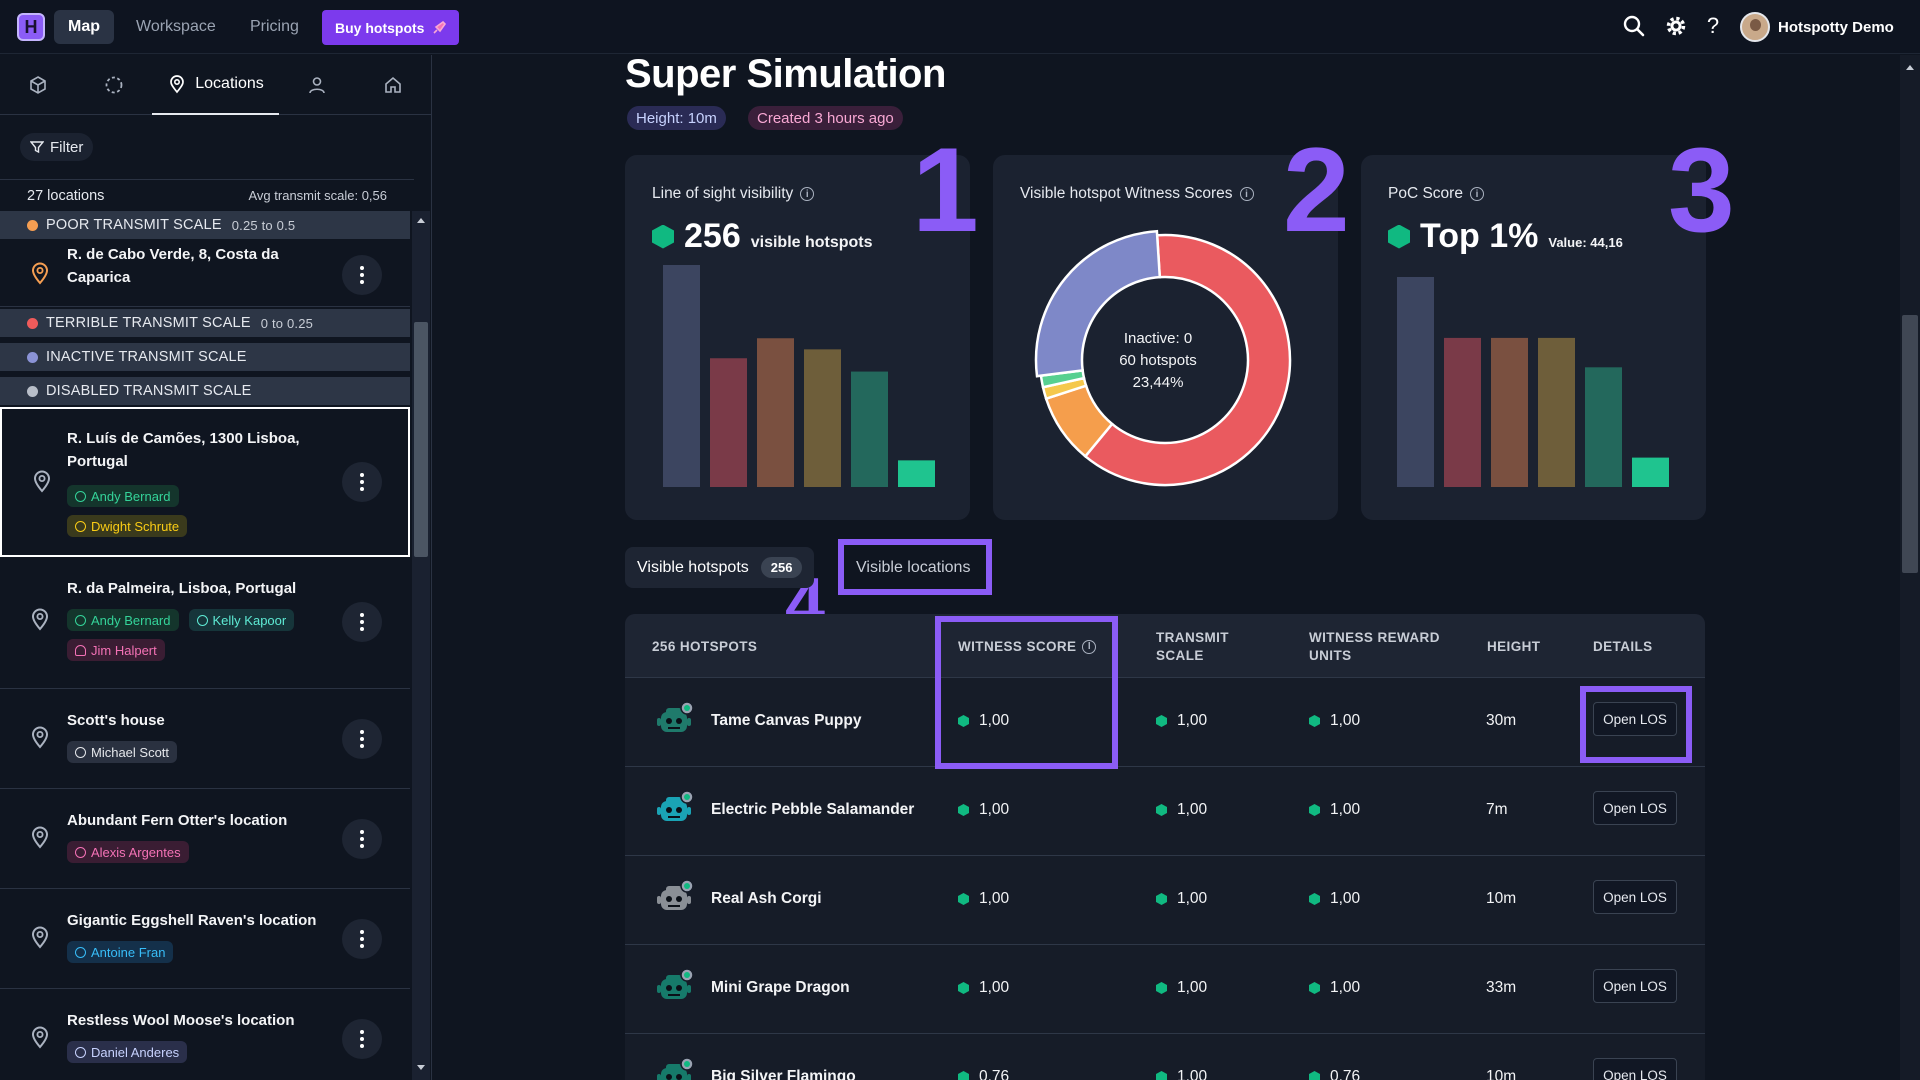  What do you see at coordinates (205, 391) in the screenshot?
I see `category-disabled-transmit: DISABLED TRANSMIT SCALE` at bounding box center [205, 391].